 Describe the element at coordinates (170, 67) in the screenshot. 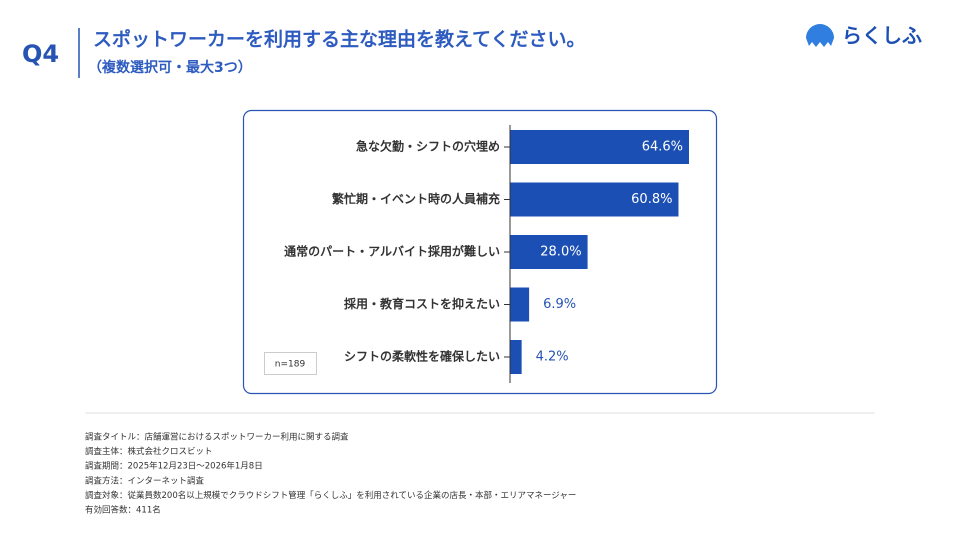

I see `slide-subtitle: （複数選択可・最大3つ）` at that location.